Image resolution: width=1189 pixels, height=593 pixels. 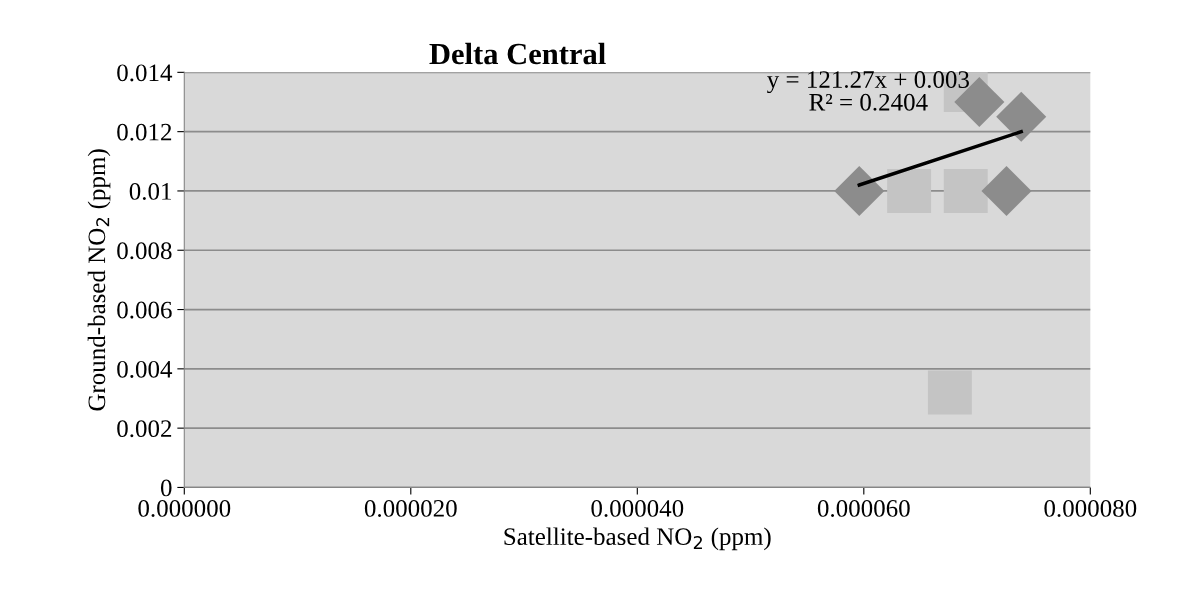 I want to click on y-tick-label: 0.014, so click(x=145, y=73).